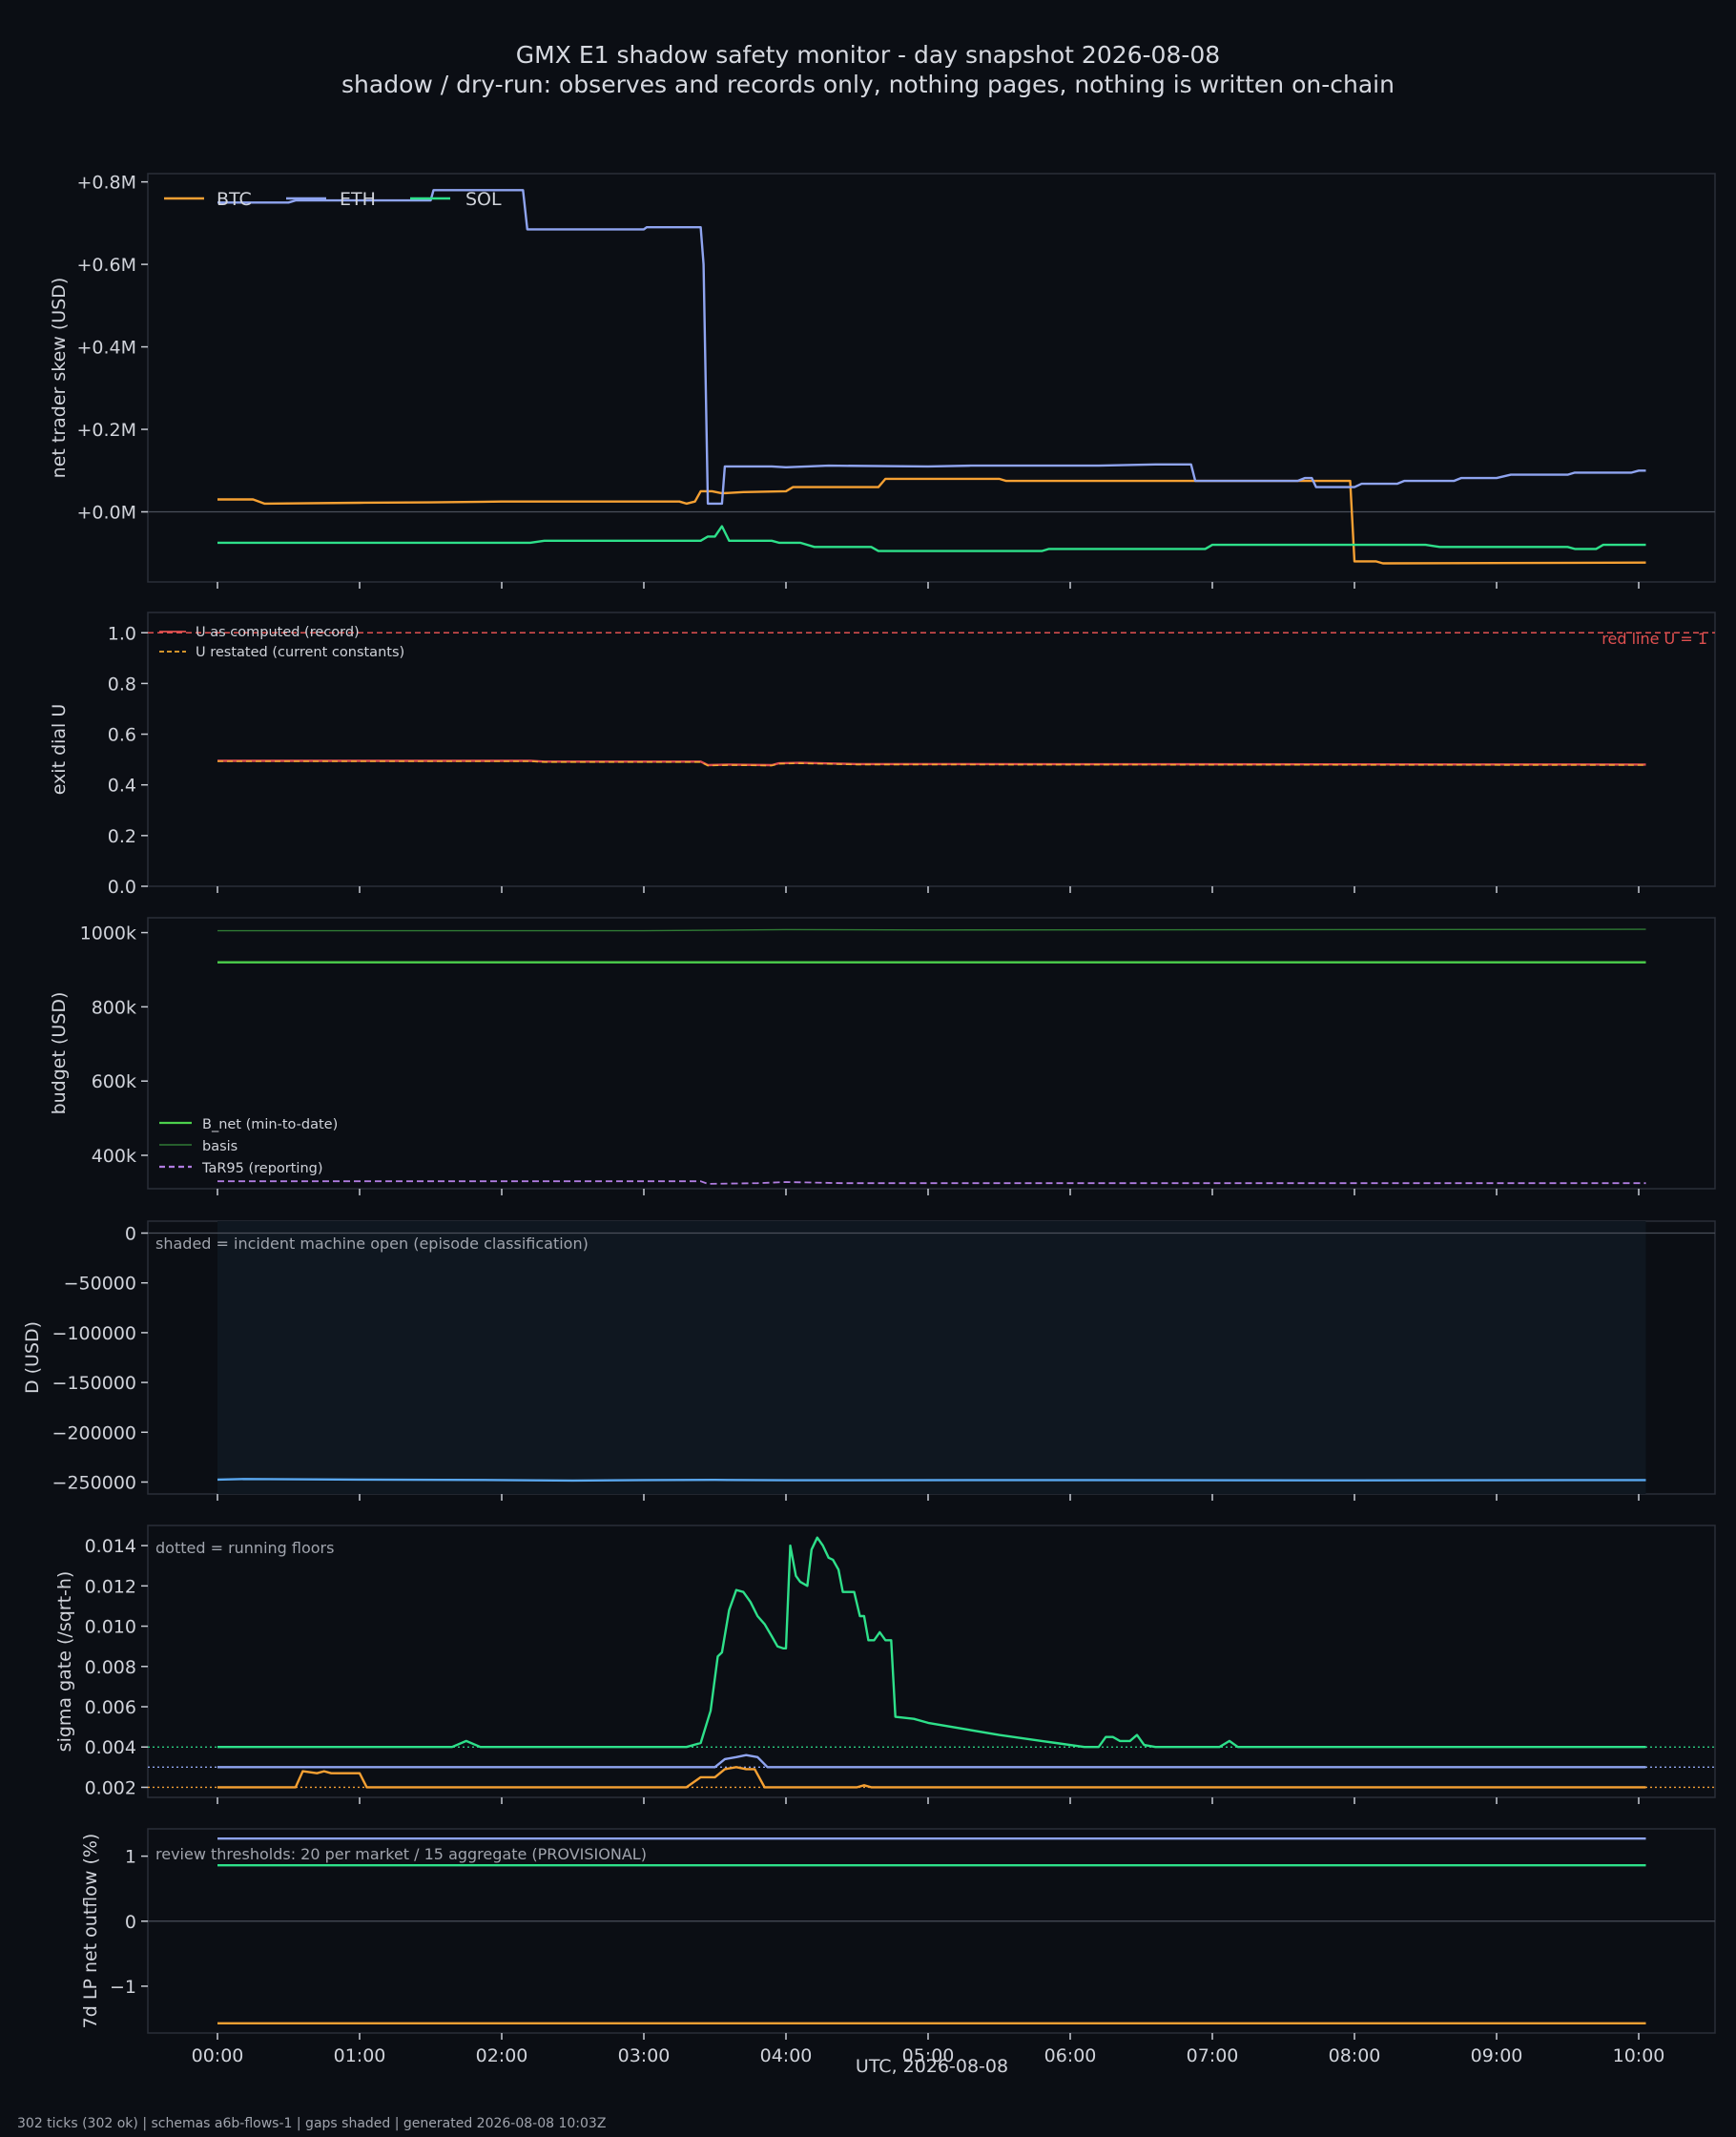  What do you see at coordinates (931, 1357) in the screenshot?
I see `incident-shade` at bounding box center [931, 1357].